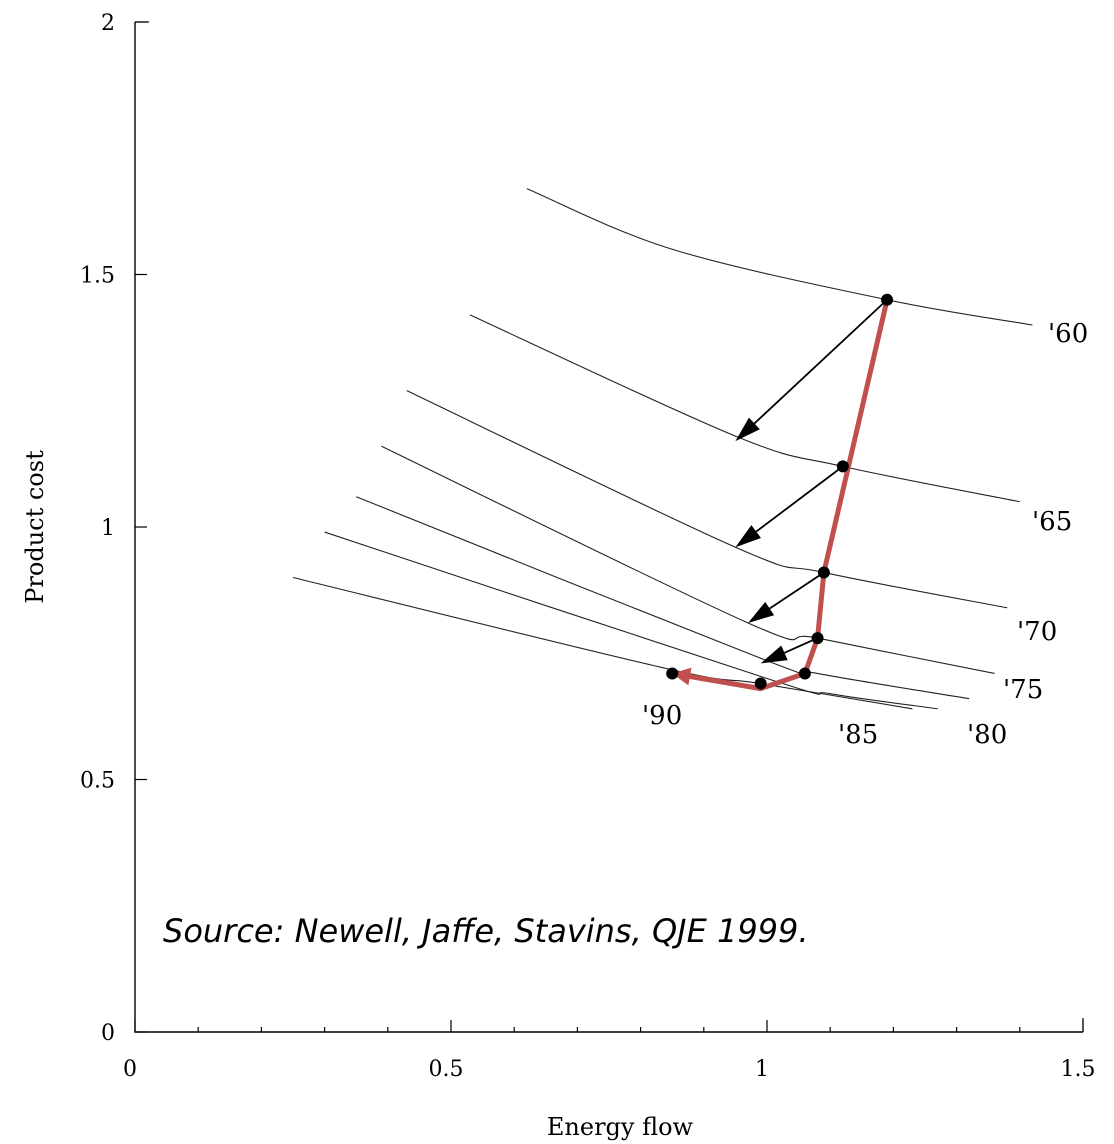  What do you see at coordinates (108, 23) in the screenshot?
I see `y-tick-label: 2` at bounding box center [108, 23].